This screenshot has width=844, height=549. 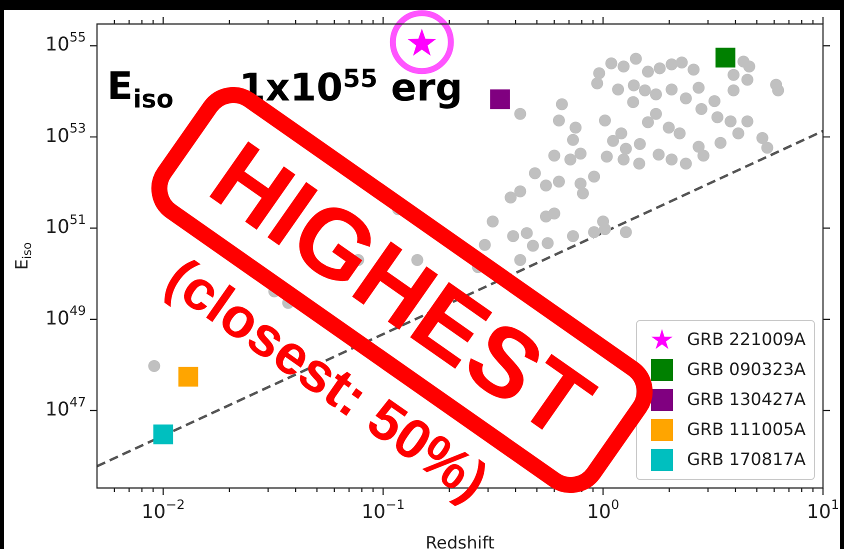 I want to click on legend-label: GRB 221009A, so click(x=746, y=340).